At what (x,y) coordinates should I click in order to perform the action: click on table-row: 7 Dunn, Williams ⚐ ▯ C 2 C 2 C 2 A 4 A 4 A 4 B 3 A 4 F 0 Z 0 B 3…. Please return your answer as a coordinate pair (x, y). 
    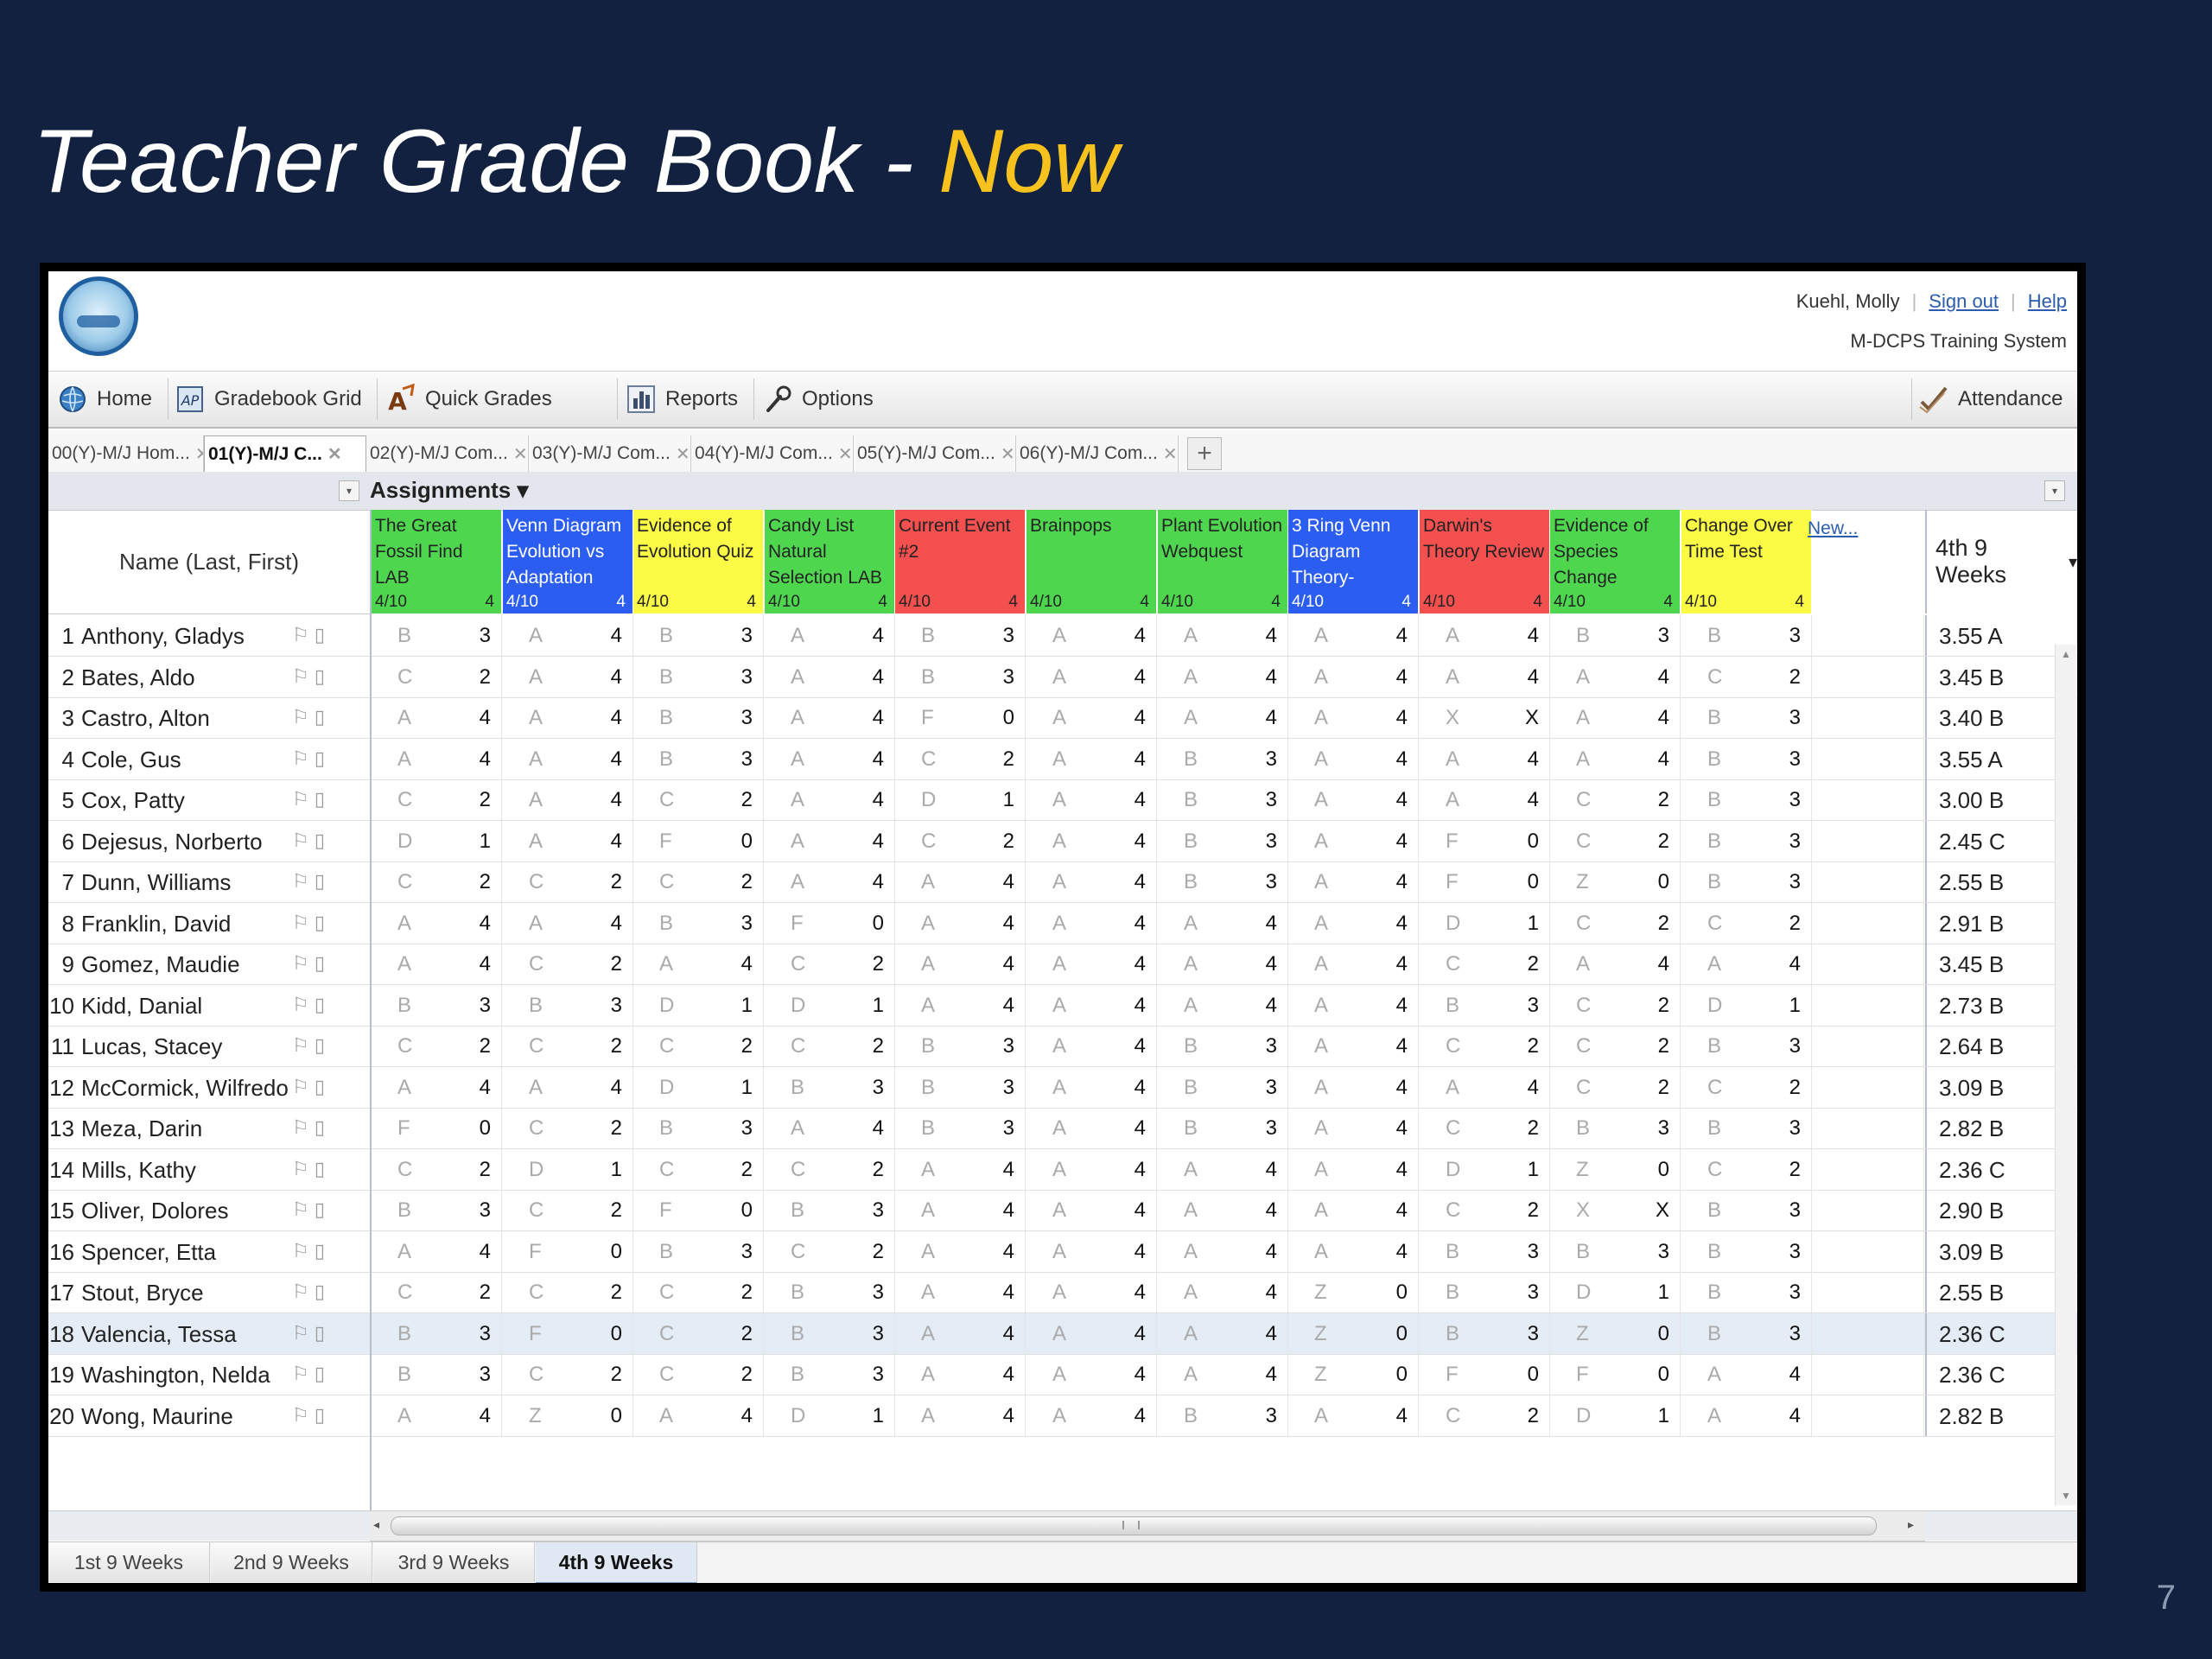
    Looking at the image, I should click on (1062, 882).